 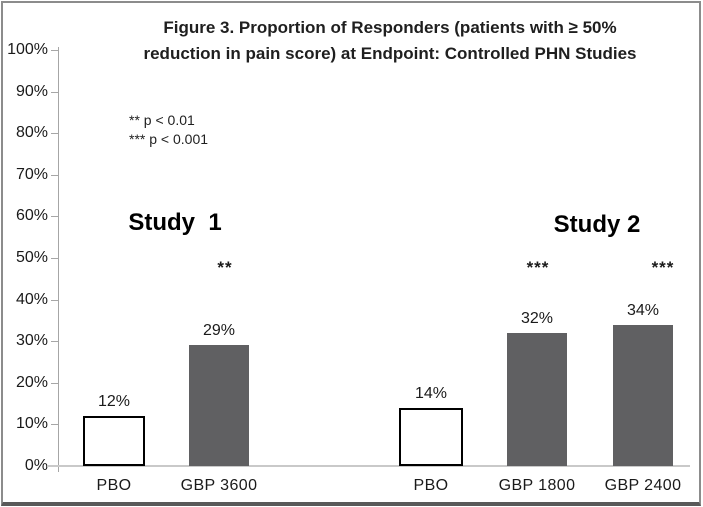 What do you see at coordinates (643, 485) in the screenshot?
I see `x-tick-label-gbp-2400: GBP 2400` at bounding box center [643, 485].